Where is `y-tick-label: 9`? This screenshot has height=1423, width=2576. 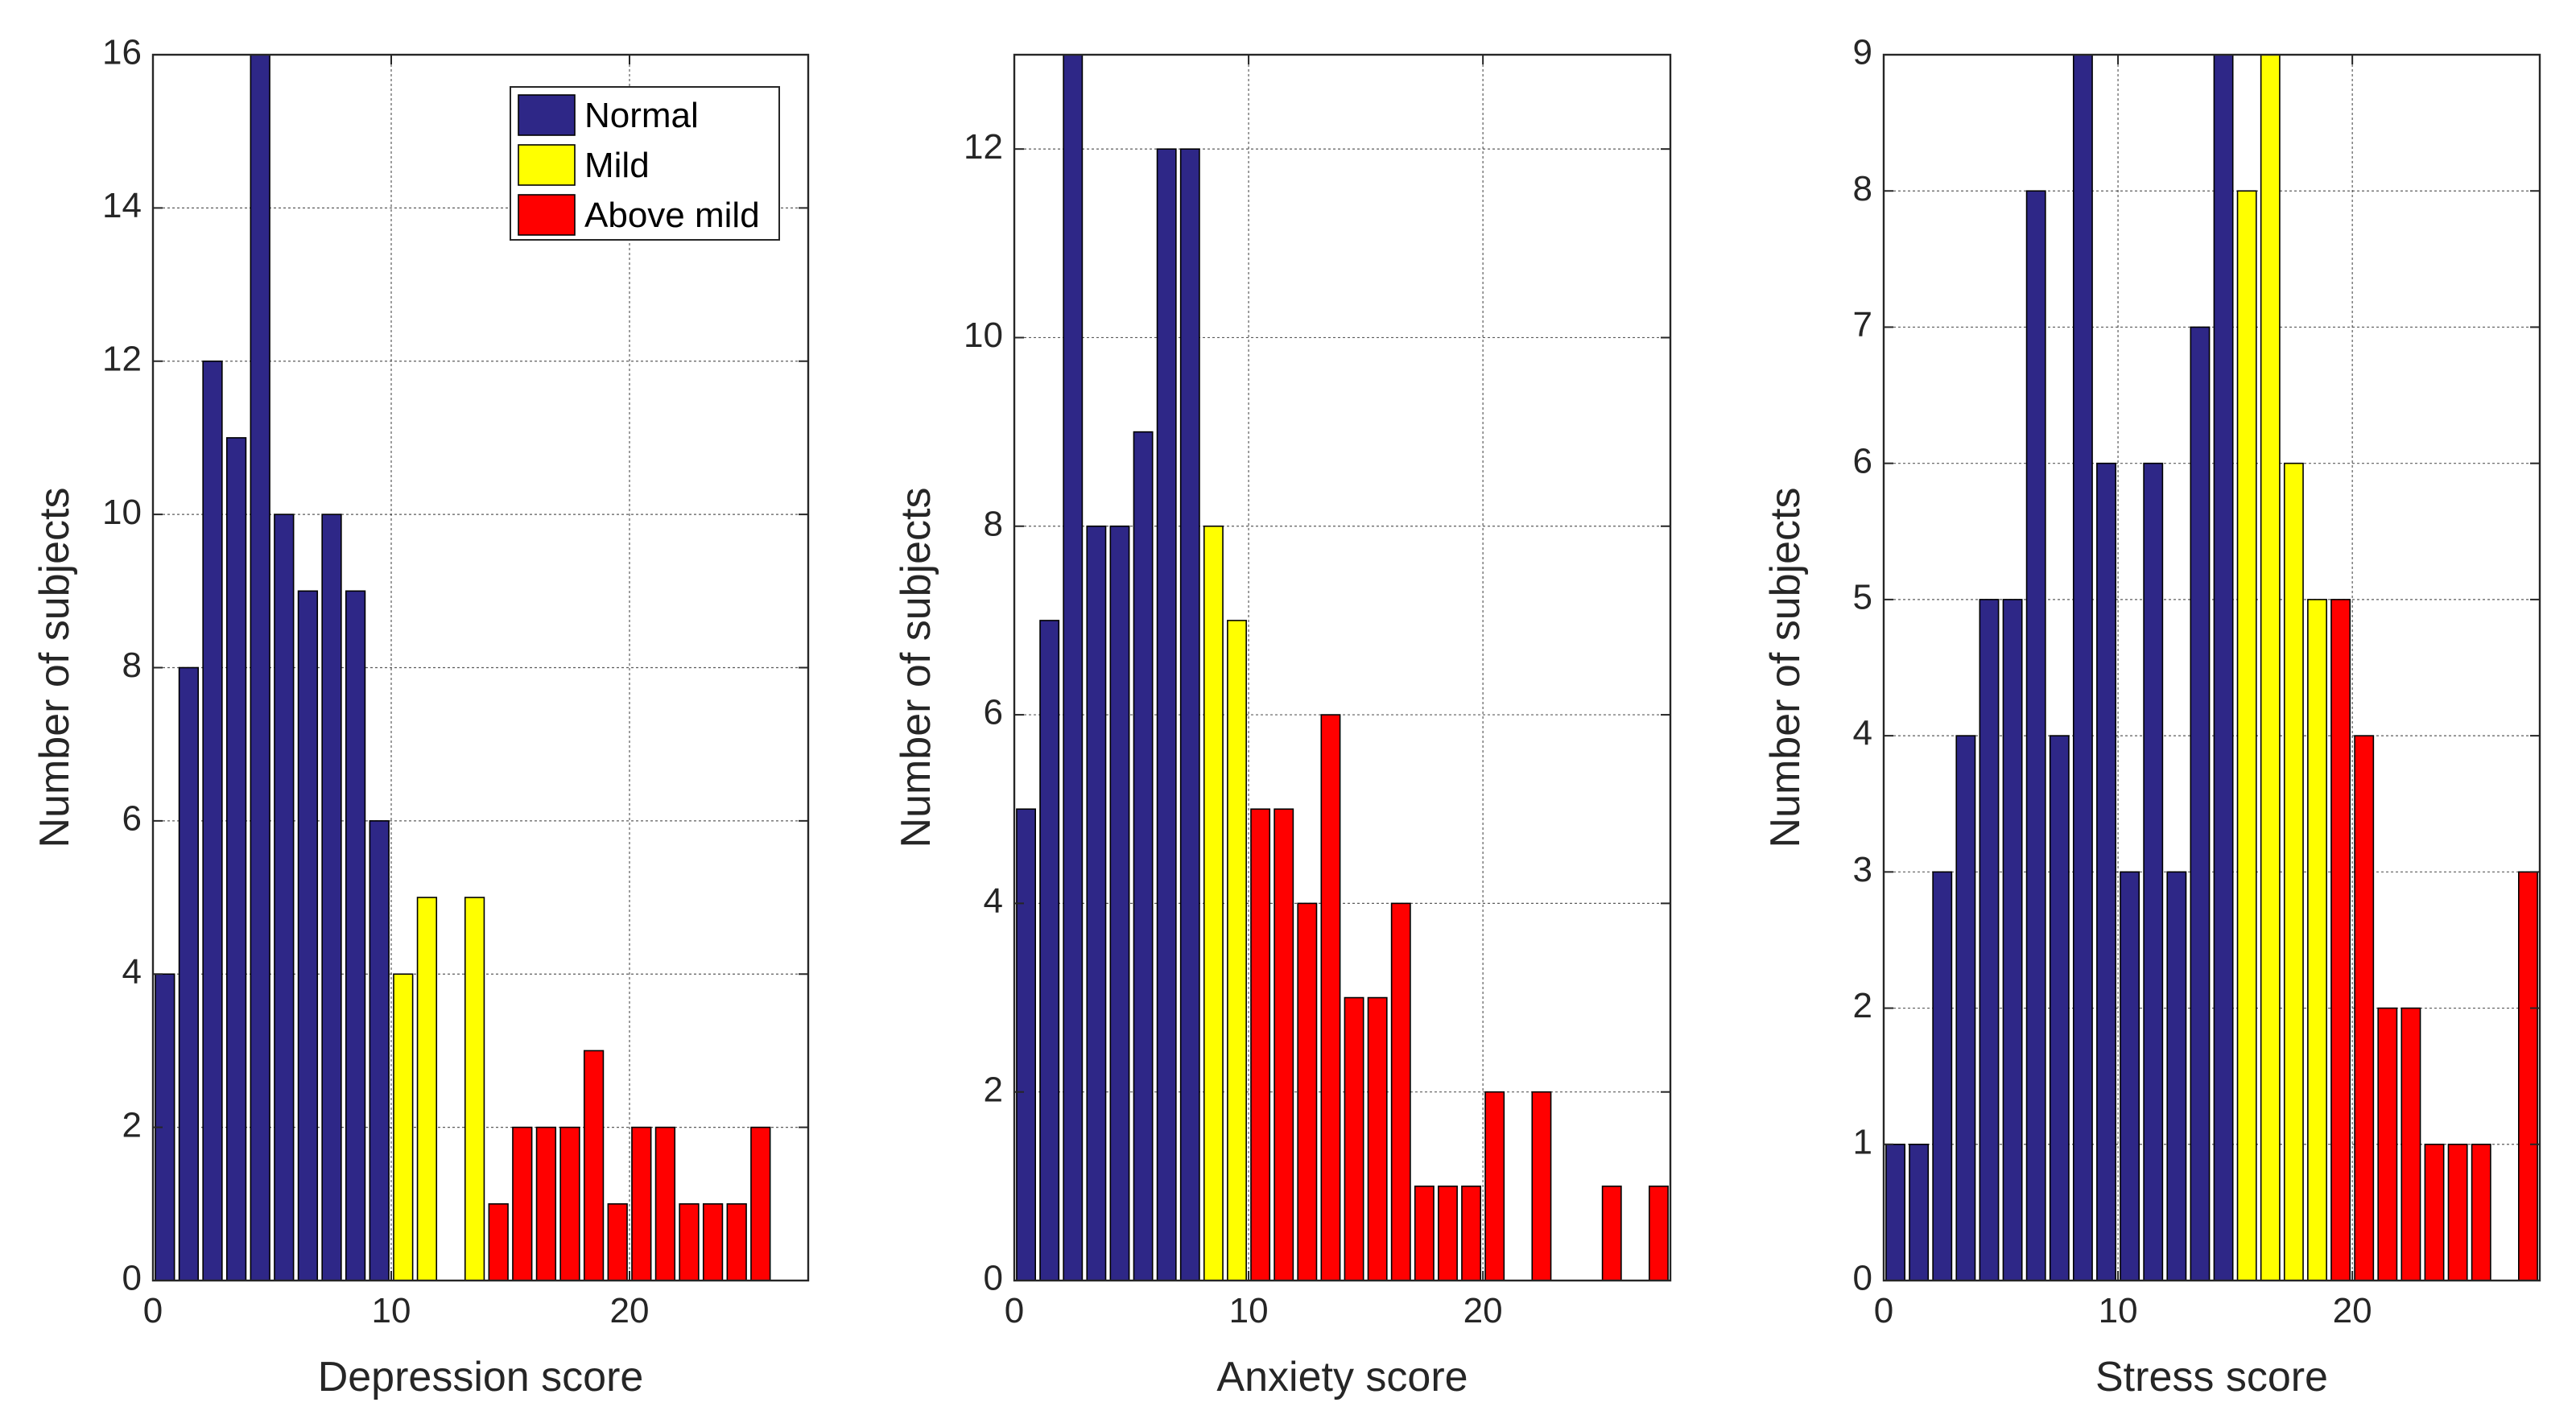 y-tick-label: 9 is located at coordinates (1862, 53).